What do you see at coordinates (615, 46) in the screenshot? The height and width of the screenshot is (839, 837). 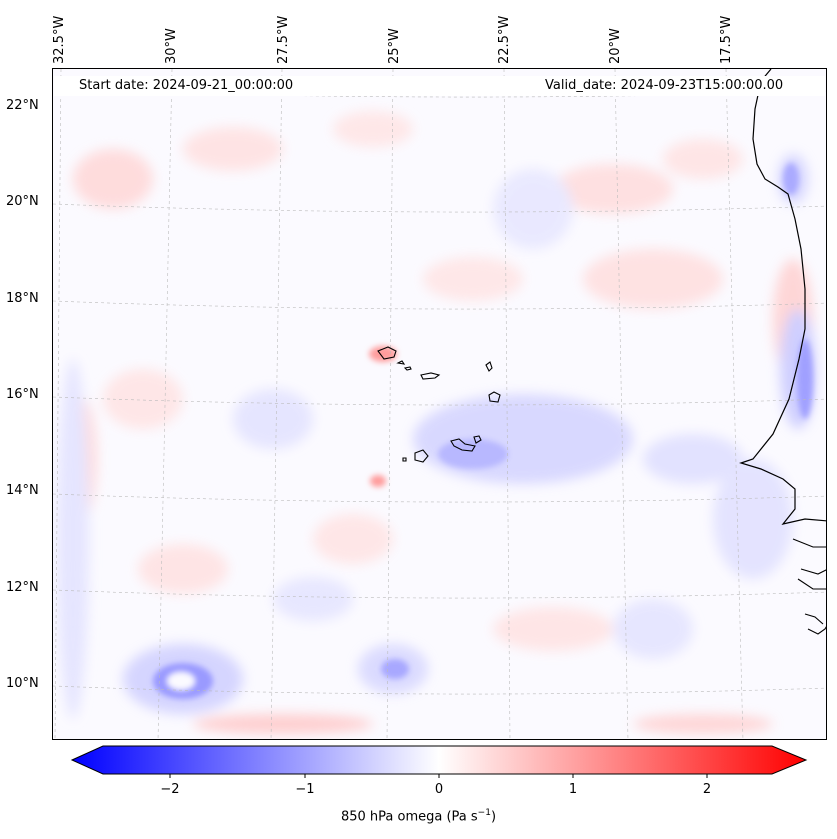 I see `lon-label-20w: 20°W` at bounding box center [615, 46].